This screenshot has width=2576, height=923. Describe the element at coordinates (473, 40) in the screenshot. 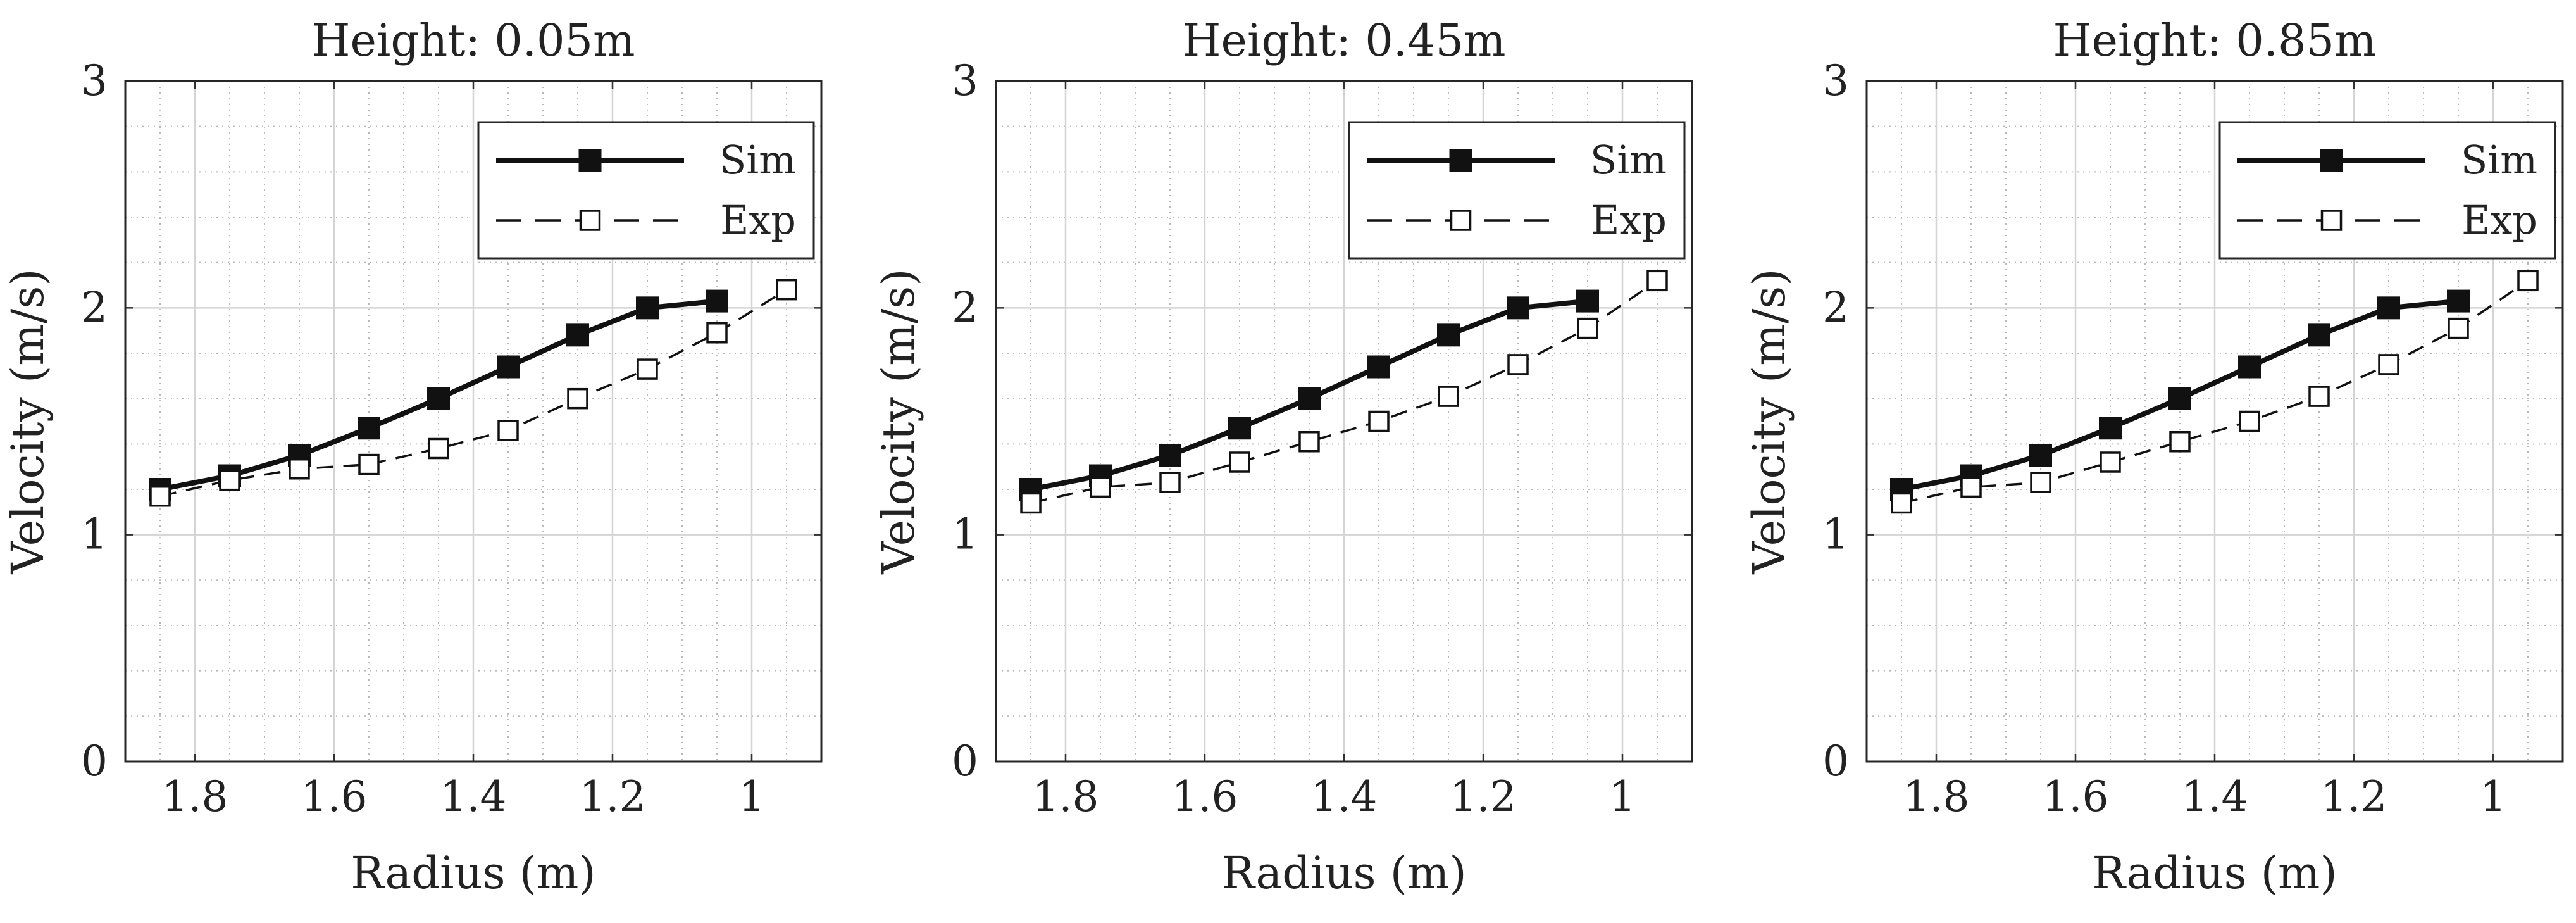

I see `chart-title: Height: 0.05m` at that location.